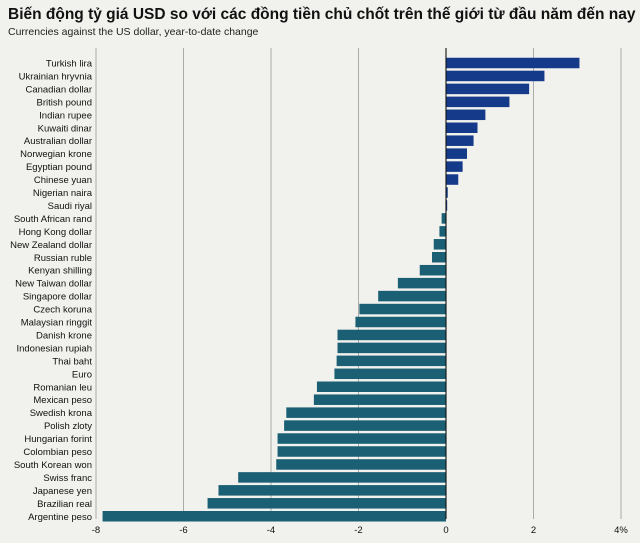 Image resolution: width=640 pixels, height=543 pixels. I want to click on category-label: Chinese yuan, so click(63, 180).